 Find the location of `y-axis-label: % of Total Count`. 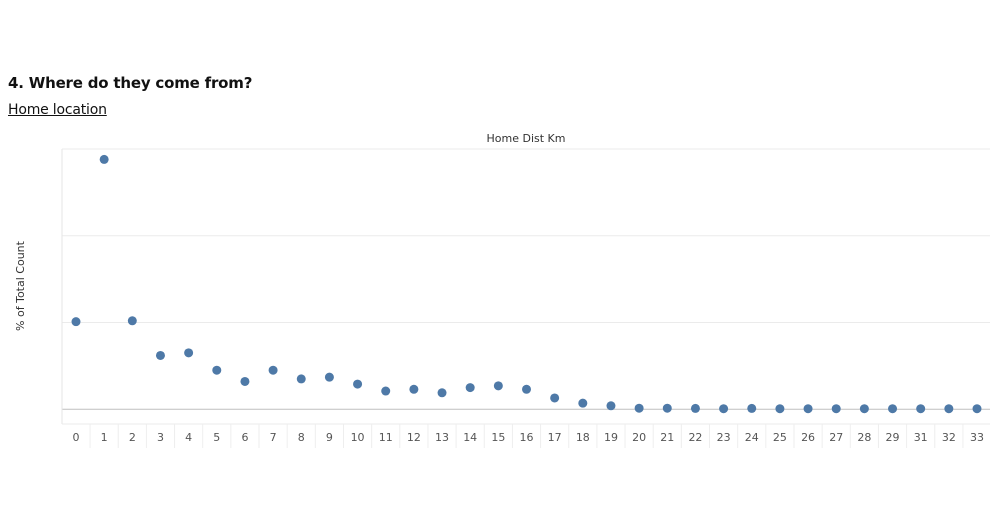

y-axis-label: % of Total Count is located at coordinates (20, 285).